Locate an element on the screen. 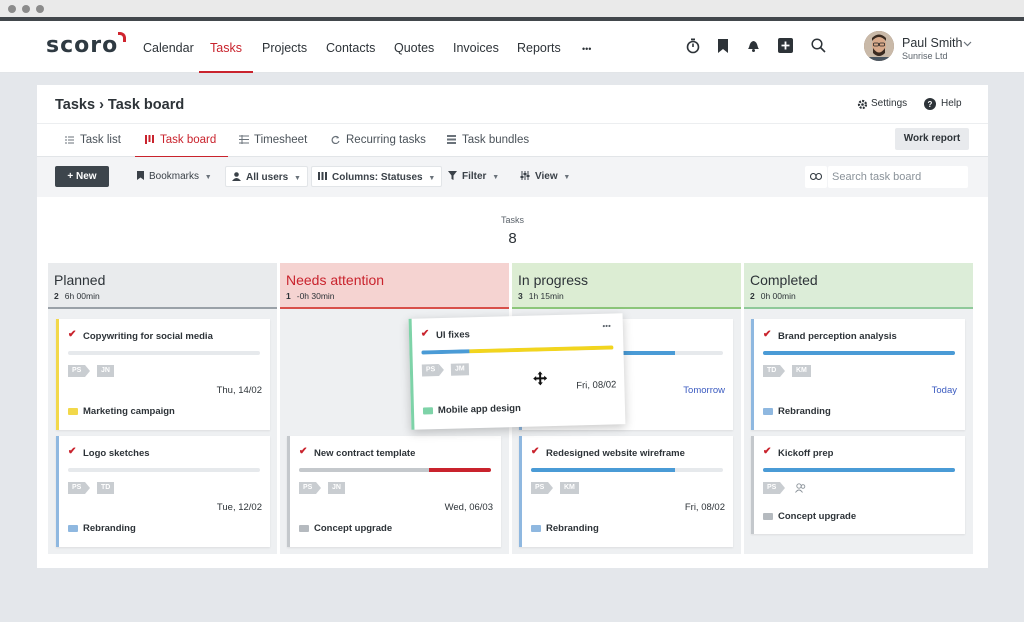 The height and width of the screenshot is (622, 1024). task-title: Logo sketches is located at coordinates (116, 453).